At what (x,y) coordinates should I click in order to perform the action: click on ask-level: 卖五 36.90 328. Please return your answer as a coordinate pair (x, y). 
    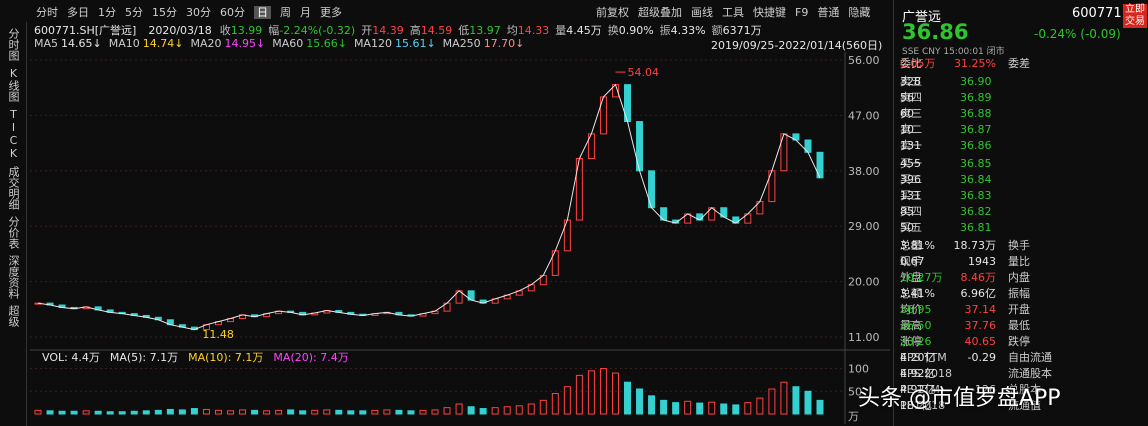
    Looking at the image, I should click on (1022, 82).